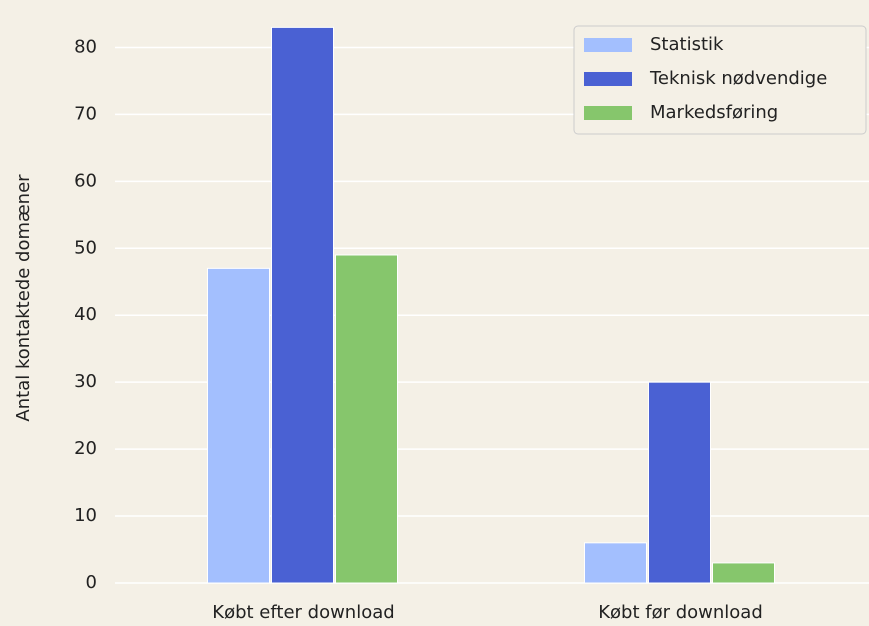 The width and height of the screenshot is (869, 626). What do you see at coordinates (714, 112) in the screenshot?
I see `legend-label: Markedsføring` at bounding box center [714, 112].